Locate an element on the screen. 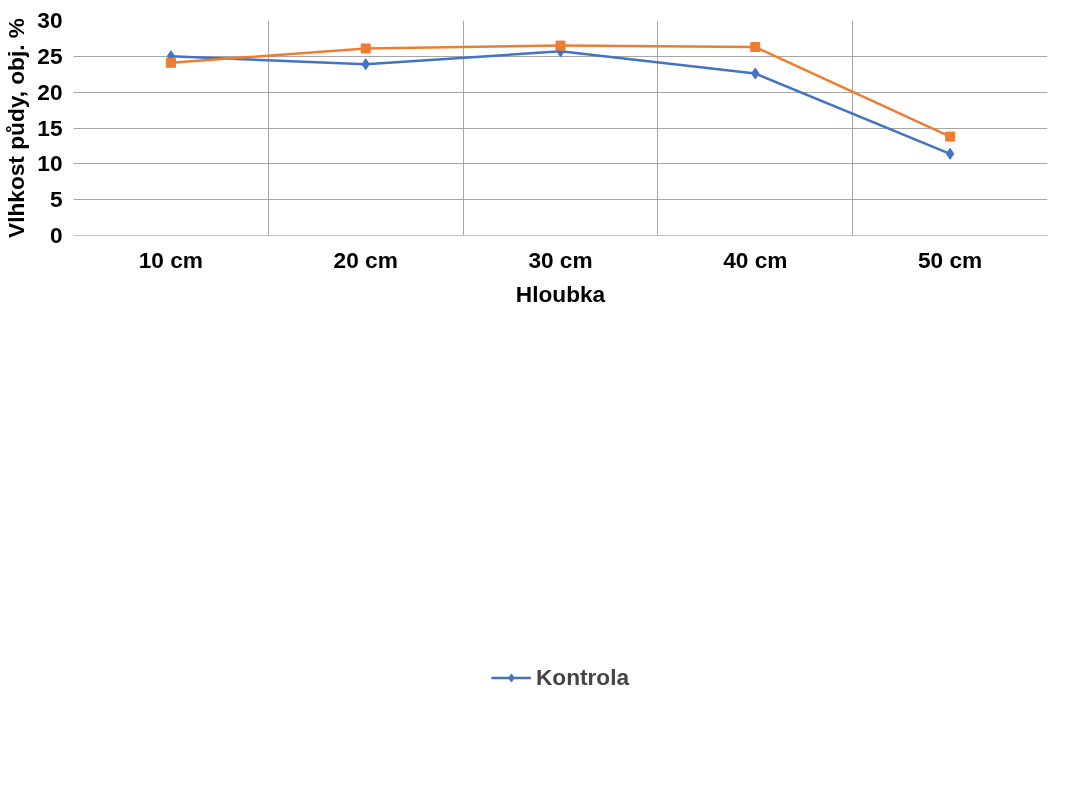 The width and height of the screenshot is (1067, 809). x-axis-title: Hloubka is located at coordinates (560, 293).